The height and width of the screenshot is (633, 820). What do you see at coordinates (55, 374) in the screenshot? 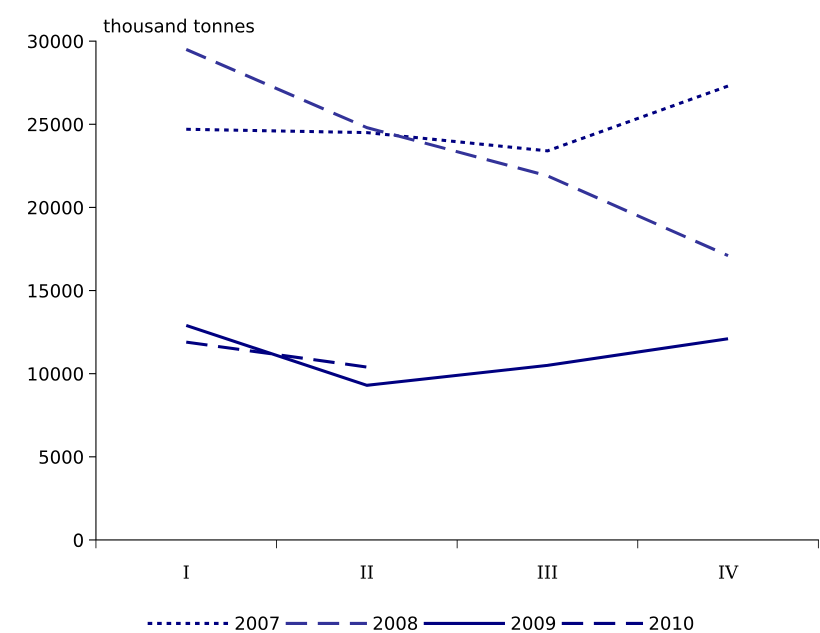
I see `y-tick-label: 10000` at bounding box center [55, 374].